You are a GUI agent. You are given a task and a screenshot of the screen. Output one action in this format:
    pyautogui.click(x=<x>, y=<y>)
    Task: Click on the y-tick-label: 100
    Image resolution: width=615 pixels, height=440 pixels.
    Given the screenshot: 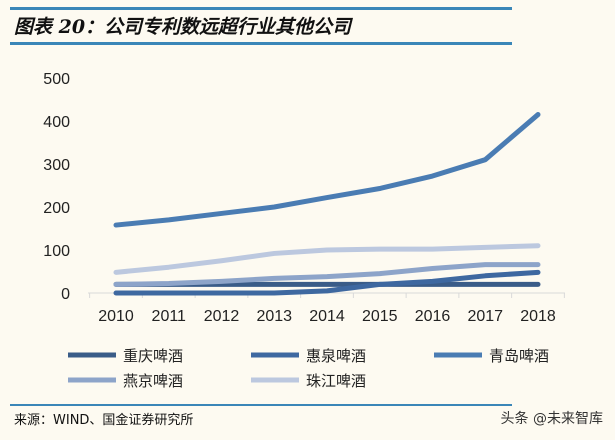 What is the action you would take?
    pyautogui.click(x=56, y=251)
    